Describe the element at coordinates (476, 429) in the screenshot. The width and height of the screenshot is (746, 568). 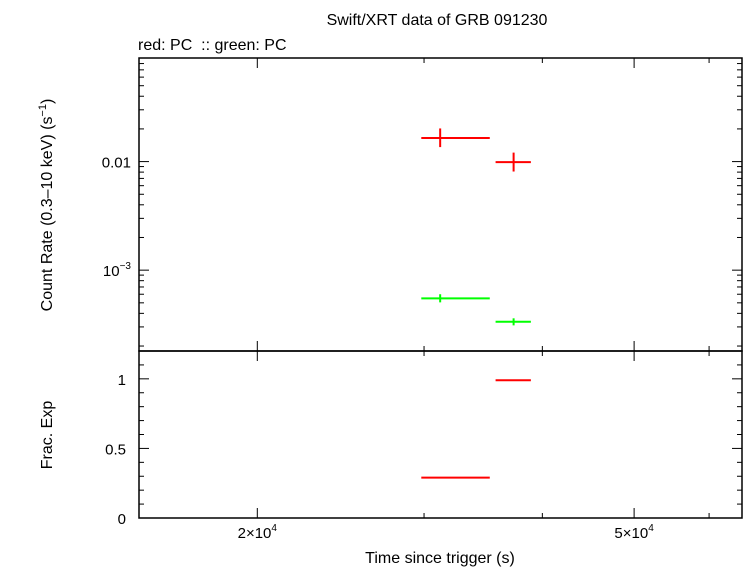
I see `bottom-panel-series` at that location.